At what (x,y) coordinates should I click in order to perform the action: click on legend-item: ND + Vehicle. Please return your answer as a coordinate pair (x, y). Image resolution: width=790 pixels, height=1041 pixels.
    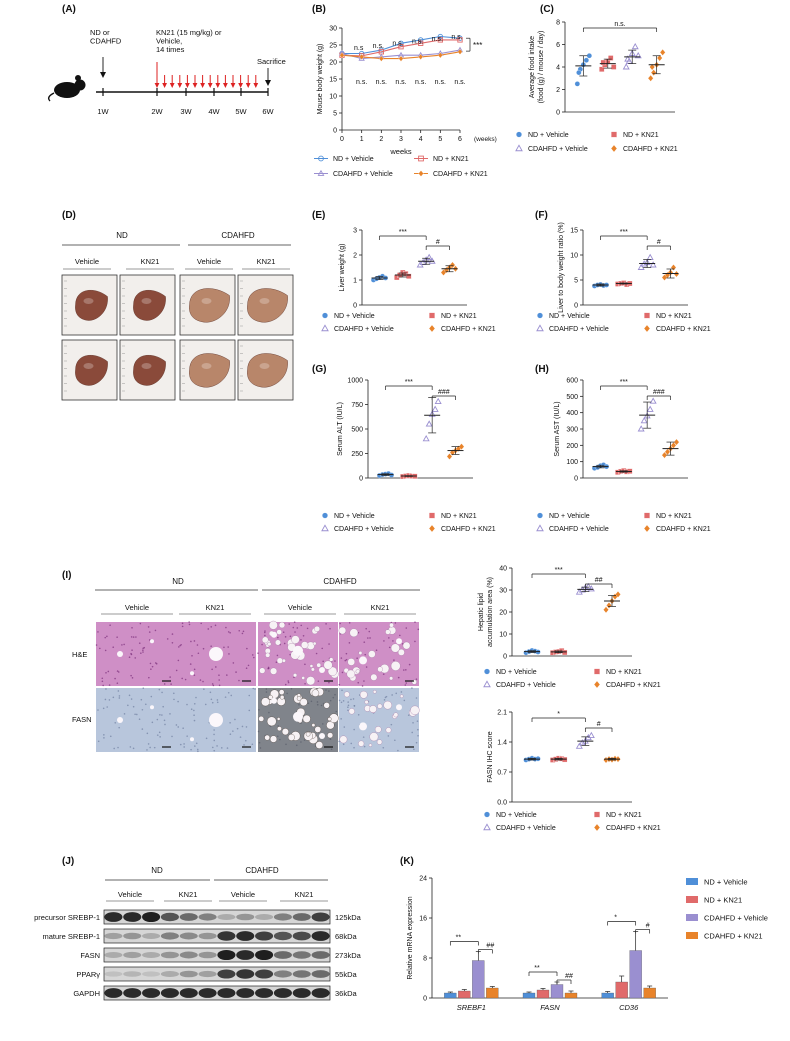
    Looking at the image, I should click on (348, 516).